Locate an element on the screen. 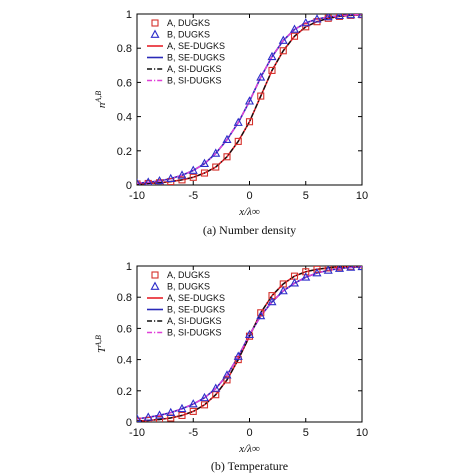 This screenshot has width=474, height=474. y-tick-label: 1 is located at coordinates (129, 15).